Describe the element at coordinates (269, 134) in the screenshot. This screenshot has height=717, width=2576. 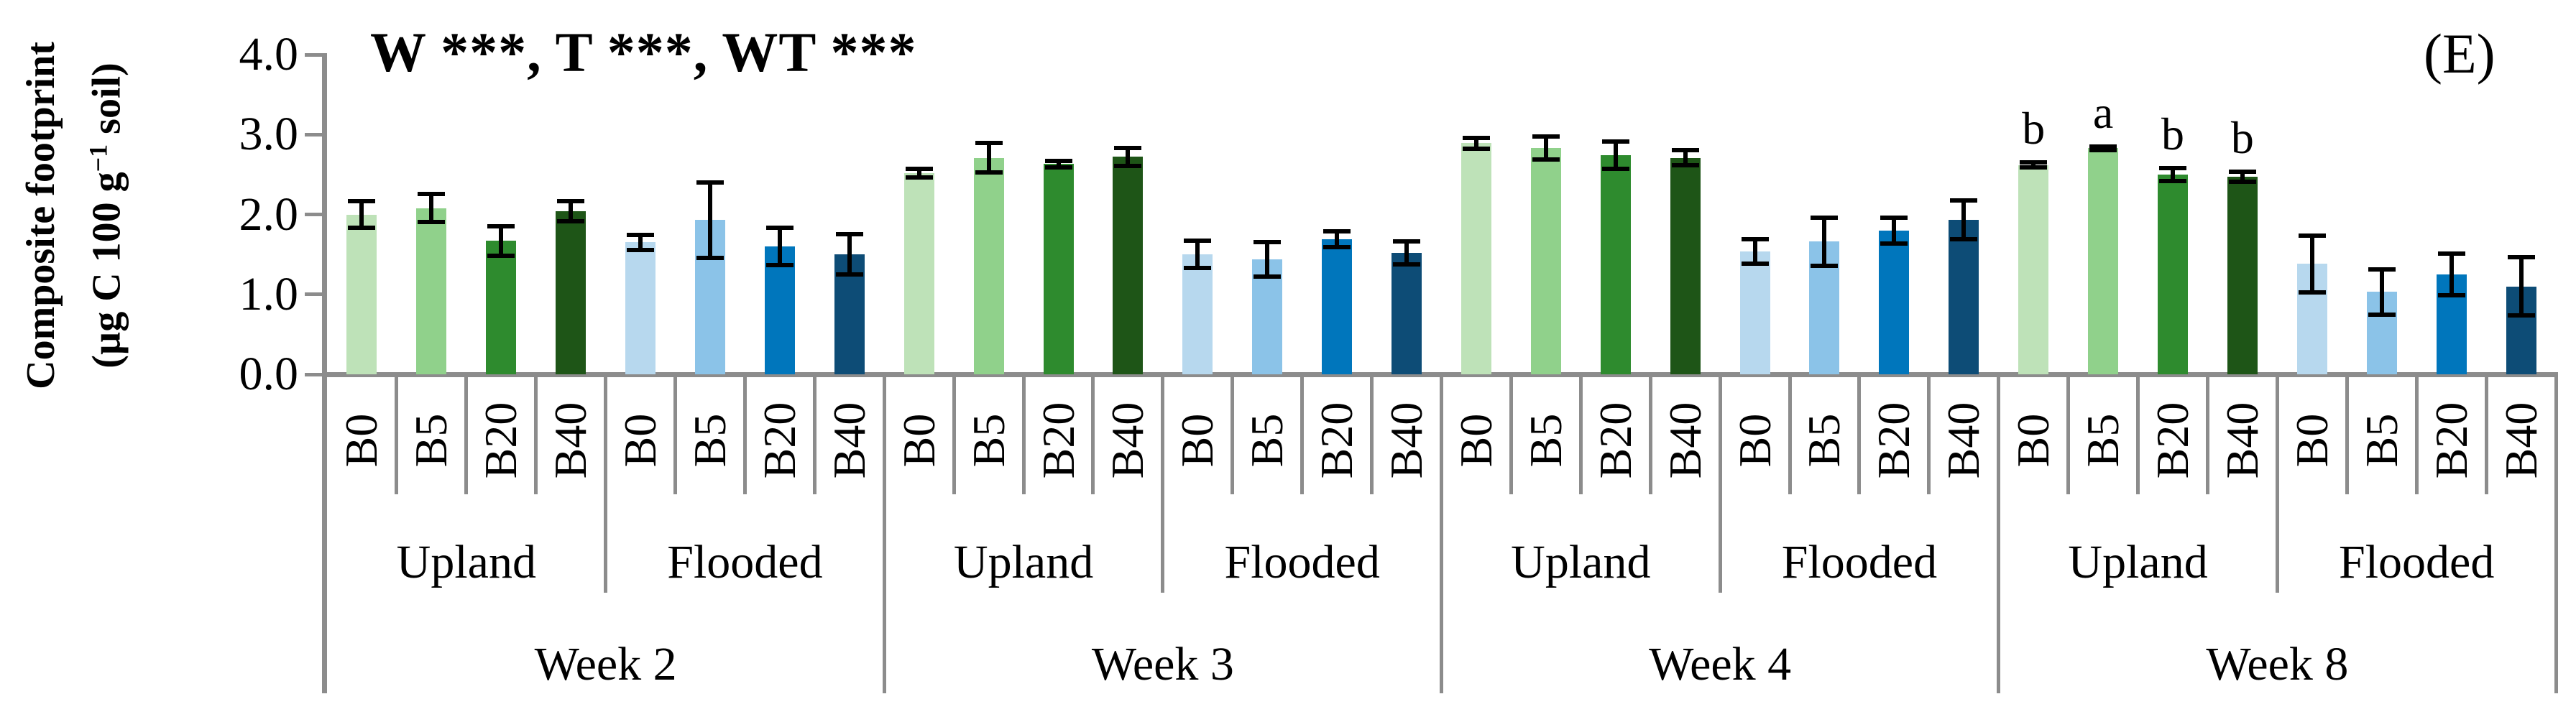
I see `y-tick-label: 3.0` at that location.